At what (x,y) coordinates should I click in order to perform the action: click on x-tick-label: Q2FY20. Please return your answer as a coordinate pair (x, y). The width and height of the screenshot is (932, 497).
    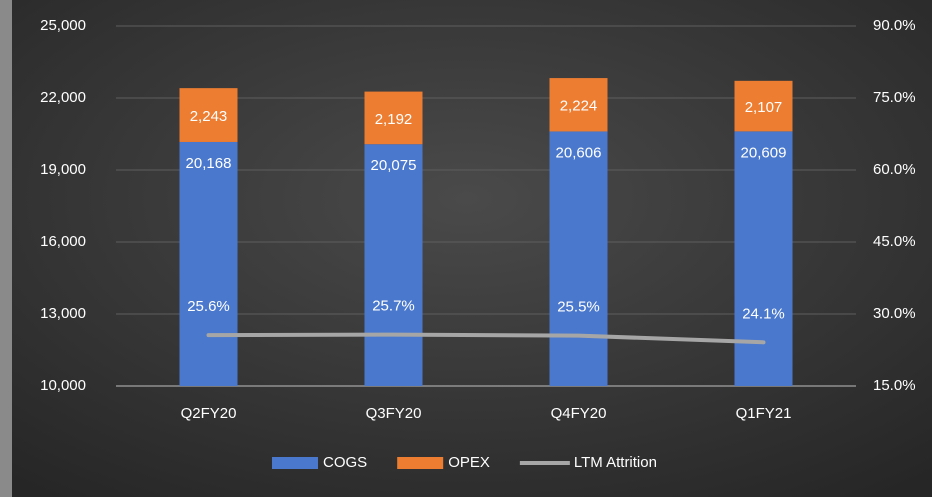
    Looking at the image, I should click on (209, 413).